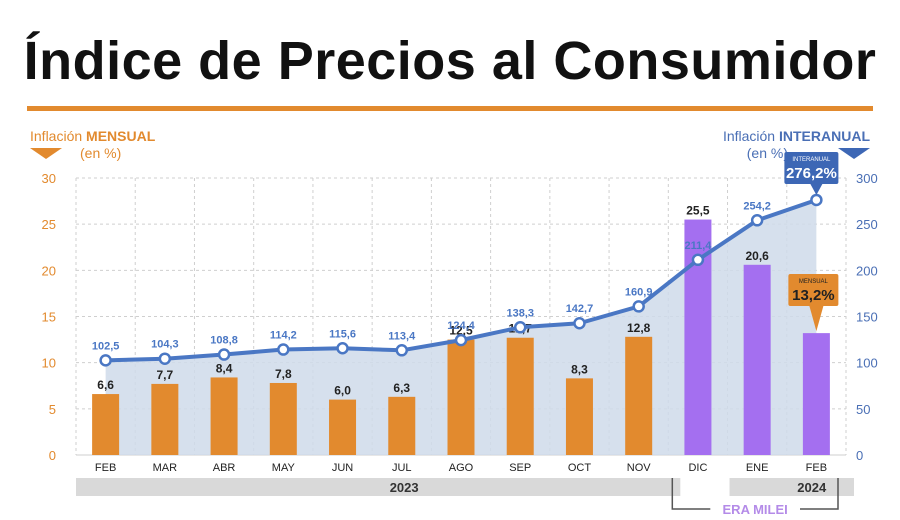  What do you see at coordinates (859, 455) in the screenshot?
I see `y-right-tick-label: 0` at bounding box center [859, 455].